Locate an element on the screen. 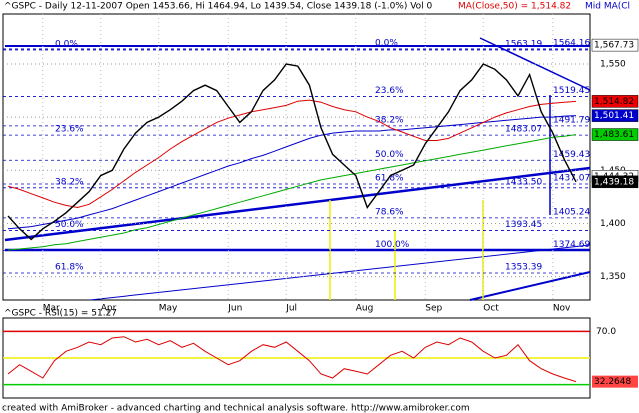  fib-price: 1405.24 is located at coordinates (571, 212).